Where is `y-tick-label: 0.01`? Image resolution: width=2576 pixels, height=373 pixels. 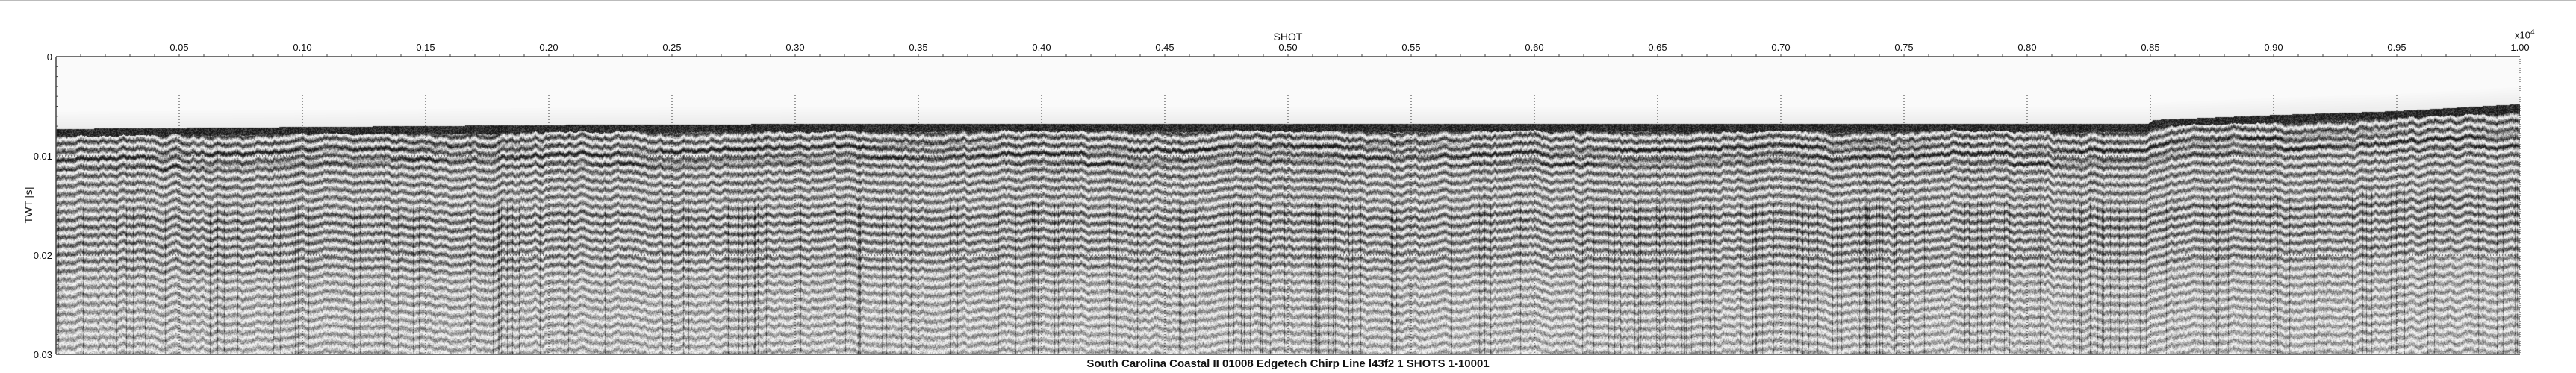
y-tick-label: 0.01 is located at coordinates (43, 156).